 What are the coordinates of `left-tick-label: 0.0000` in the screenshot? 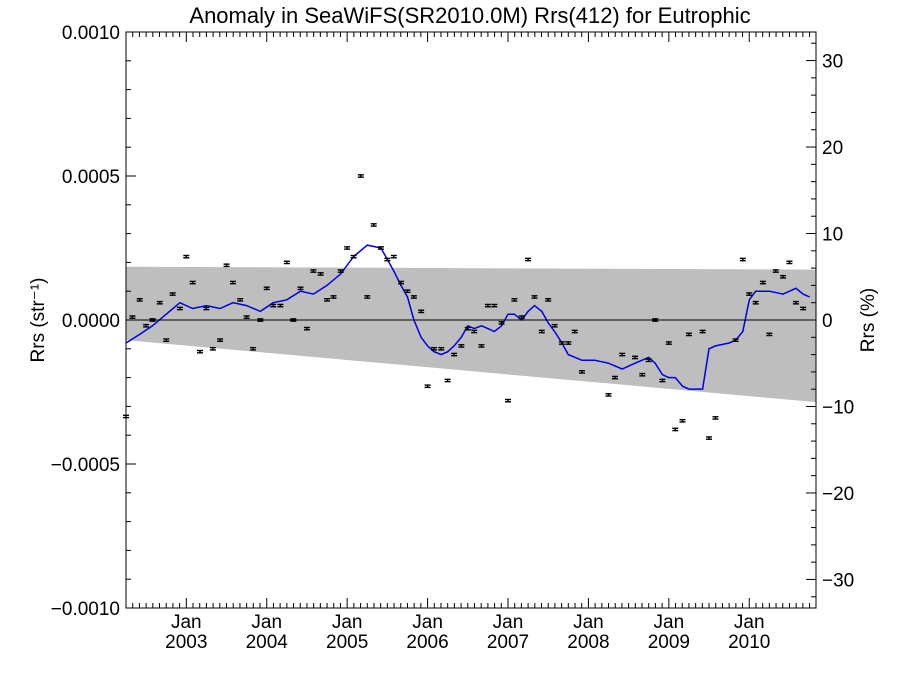 It's located at (91, 321).